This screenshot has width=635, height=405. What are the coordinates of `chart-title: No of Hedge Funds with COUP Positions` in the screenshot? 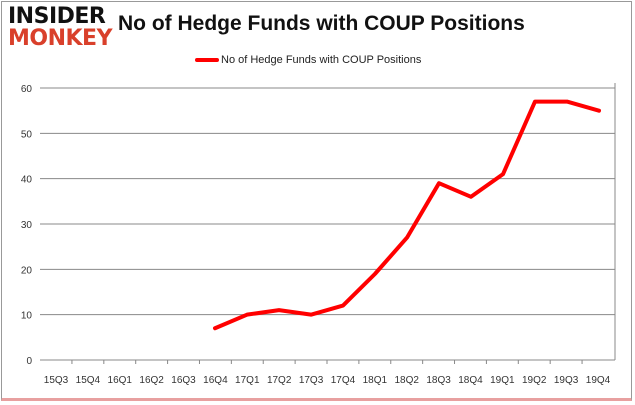 It's located at (321, 23).